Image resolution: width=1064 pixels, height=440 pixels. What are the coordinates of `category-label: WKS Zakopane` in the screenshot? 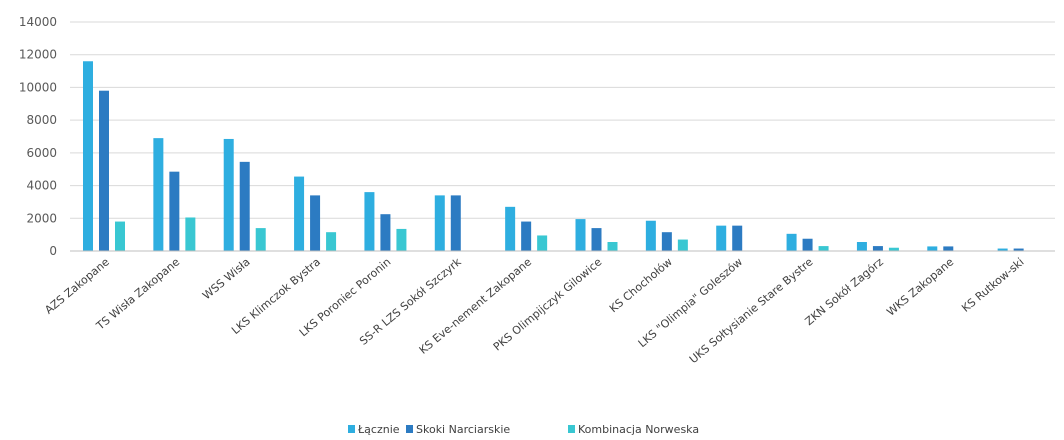 It's located at (920, 286).